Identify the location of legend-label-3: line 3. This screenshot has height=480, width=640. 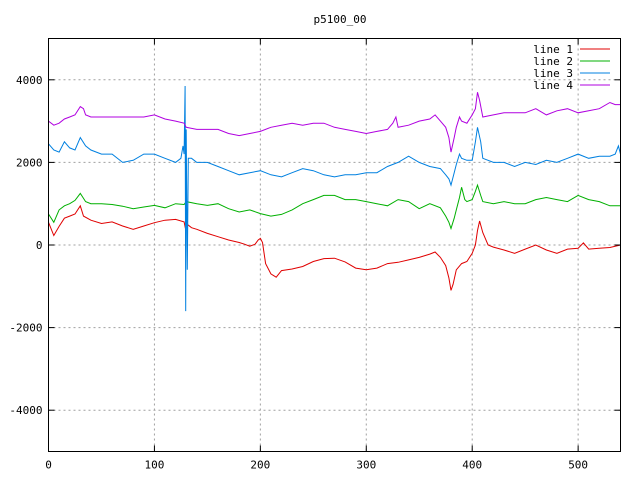
(553, 73).